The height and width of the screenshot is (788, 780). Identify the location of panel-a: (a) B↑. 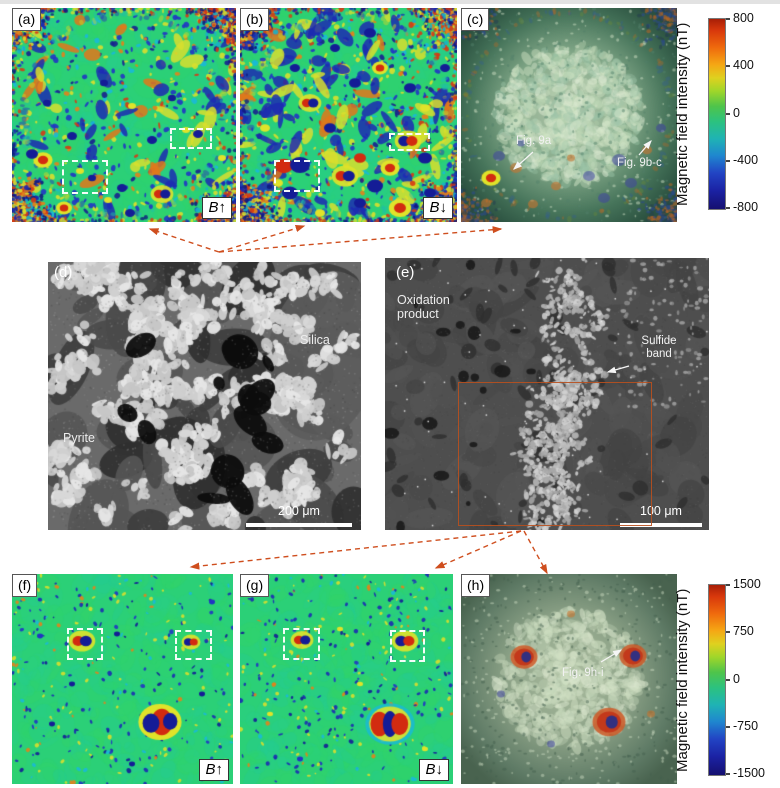
(124, 115).